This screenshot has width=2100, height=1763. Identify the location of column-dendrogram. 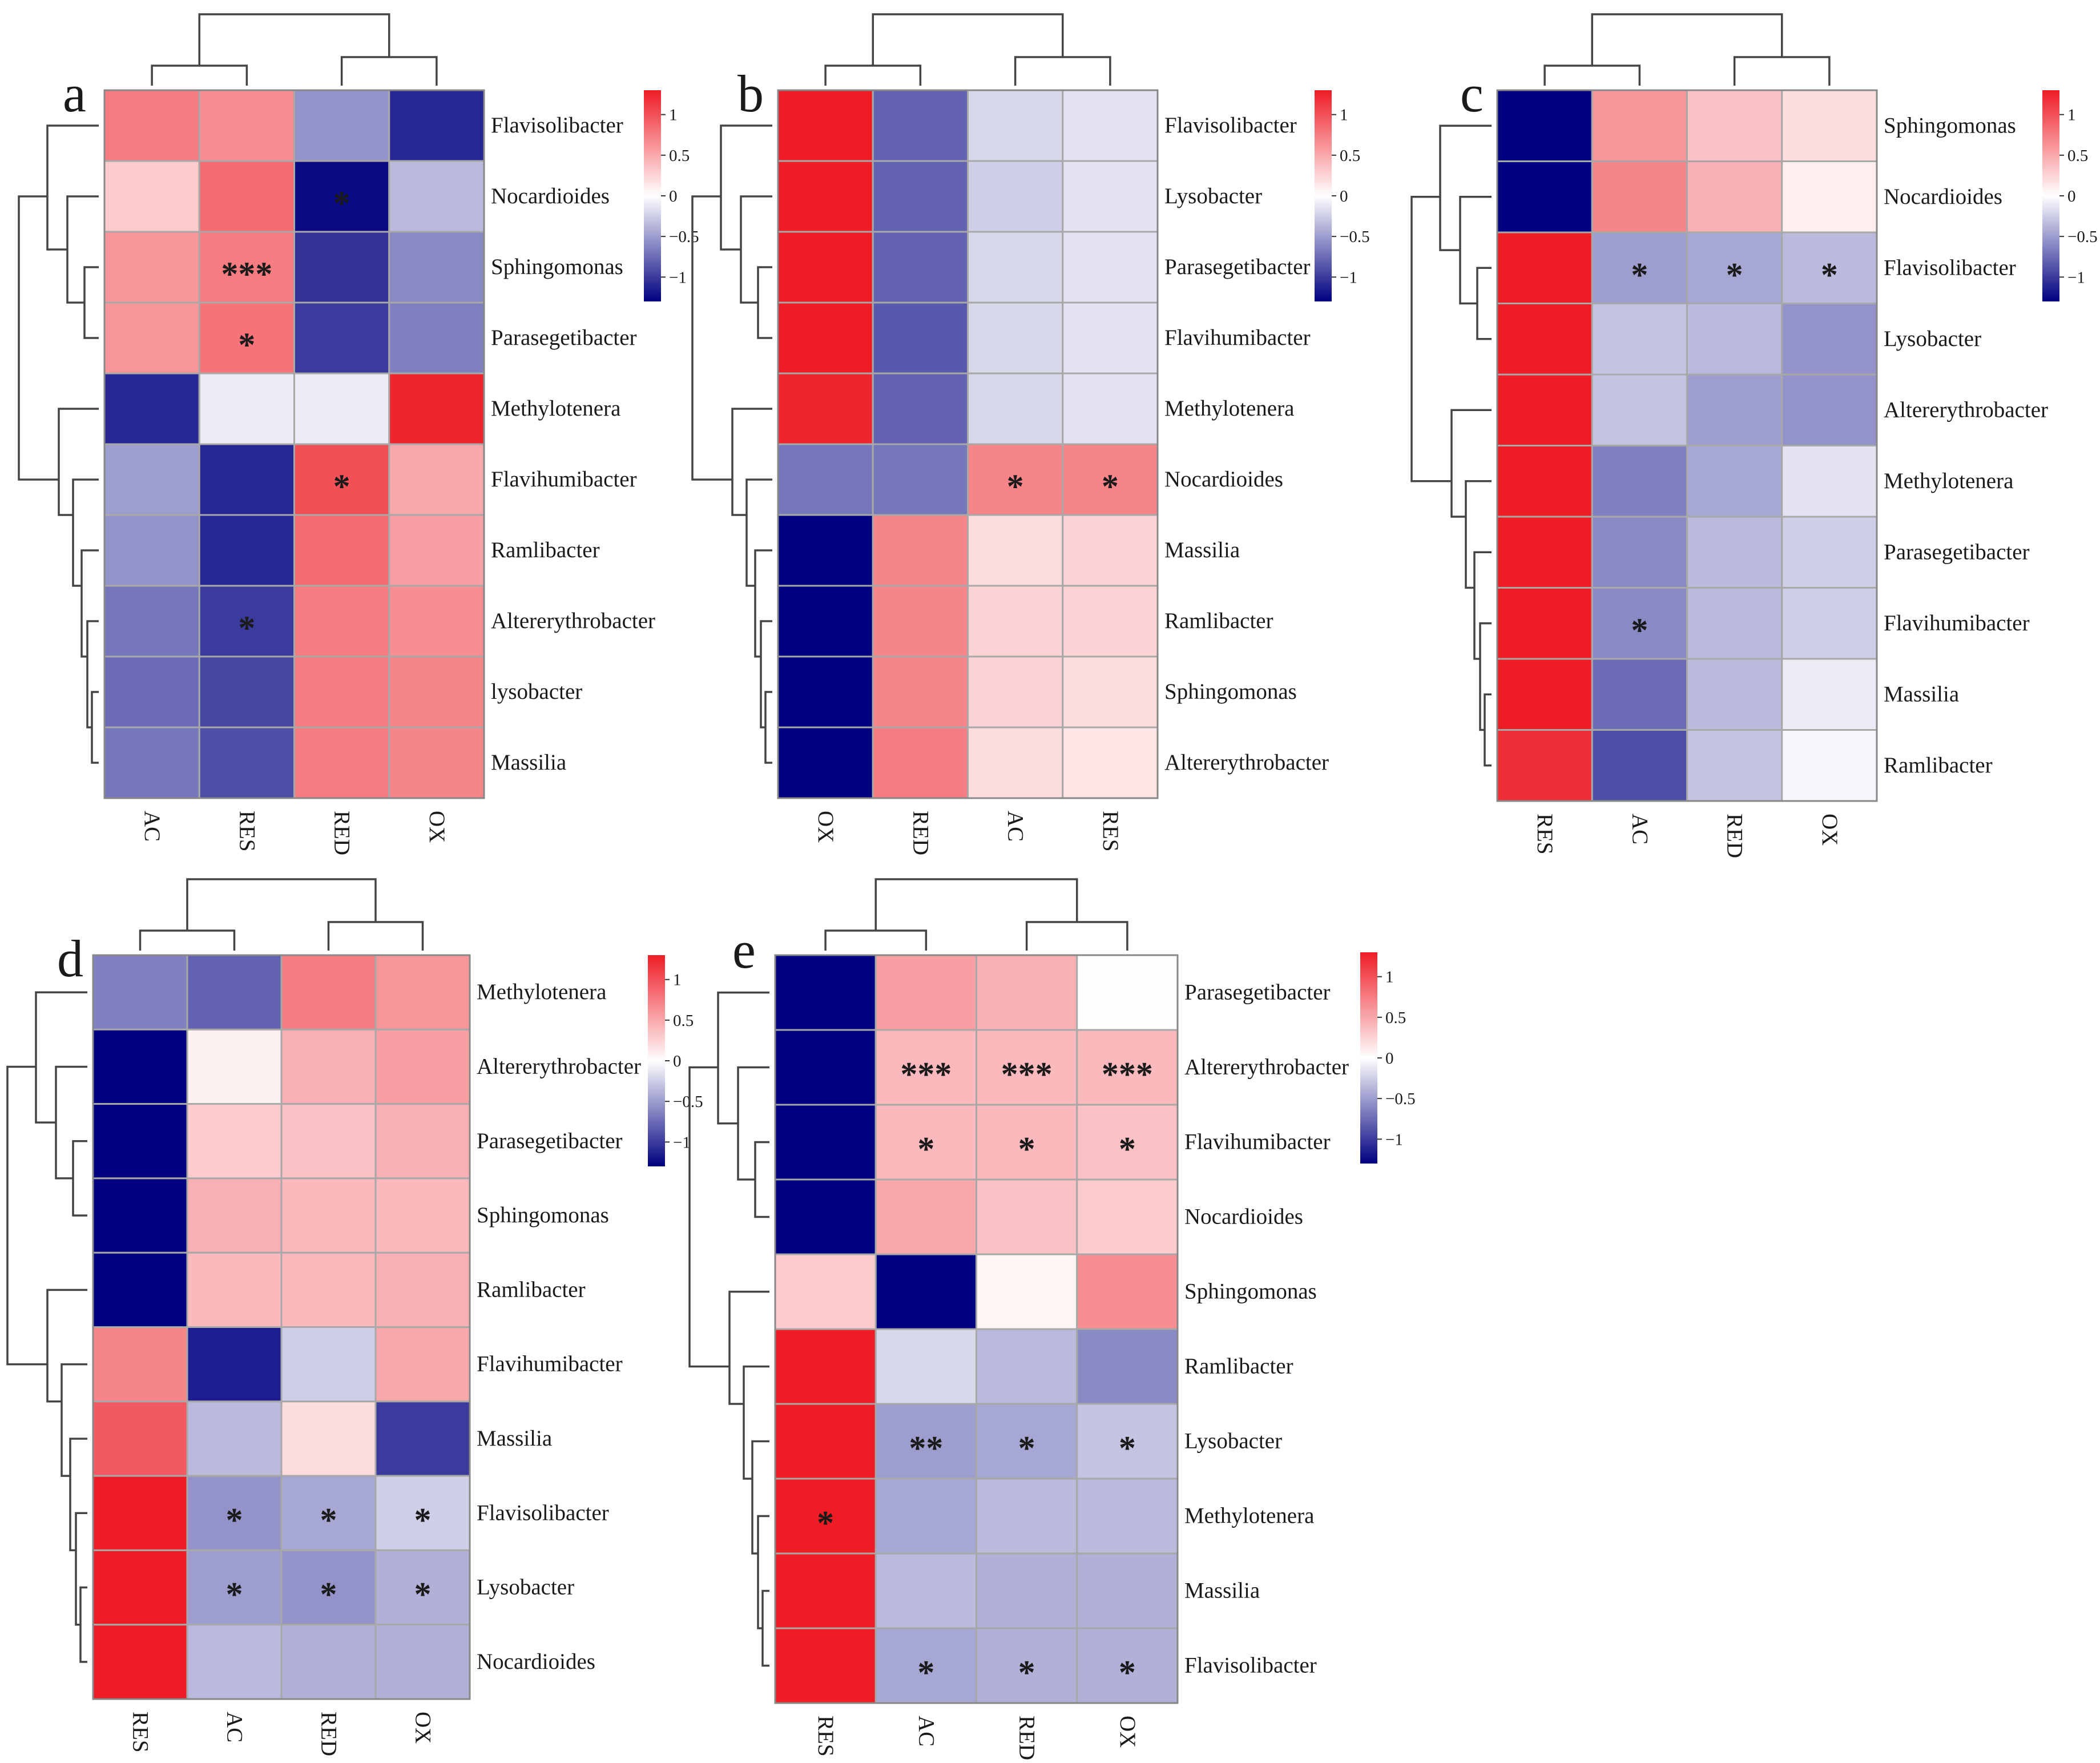
(281, 914).